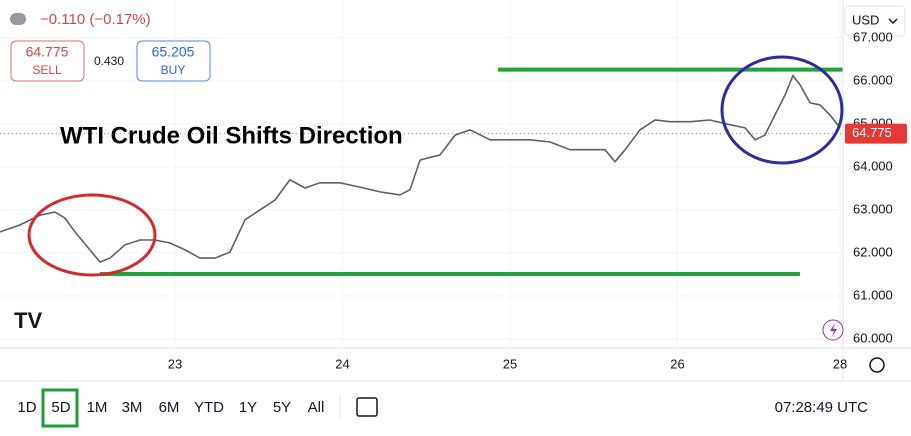 Image resolution: width=911 pixels, height=436 pixels. Describe the element at coordinates (873, 36) in the screenshot. I see `y-tick-label: 67.000` at that location.